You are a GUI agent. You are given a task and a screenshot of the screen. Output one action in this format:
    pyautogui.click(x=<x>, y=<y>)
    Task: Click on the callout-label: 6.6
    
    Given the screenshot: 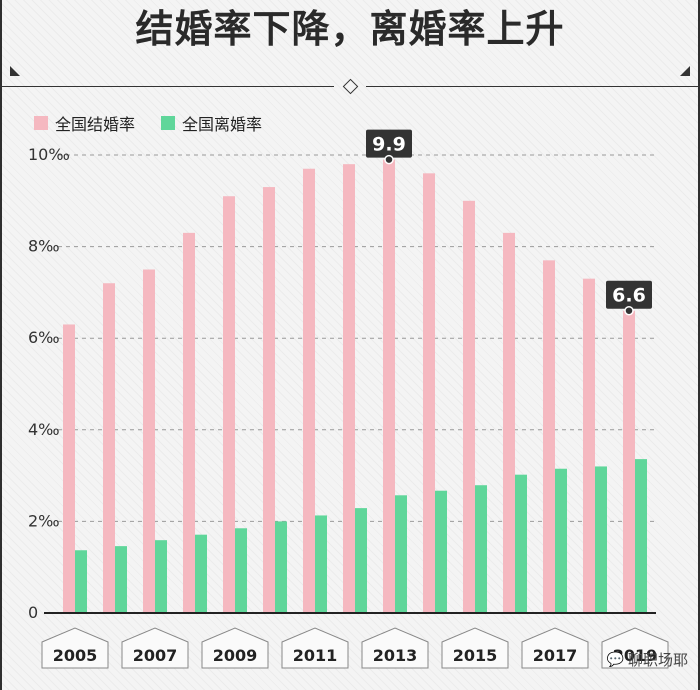 What is the action you would take?
    pyautogui.click(x=629, y=296)
    